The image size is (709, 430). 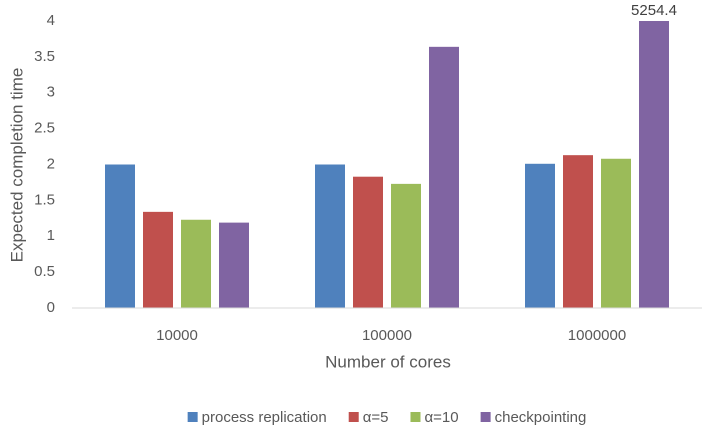 What do you see at coordinates (264, 417) in the screenshot?
I see `legend-label: process replication` at bounding box center [264, 417].